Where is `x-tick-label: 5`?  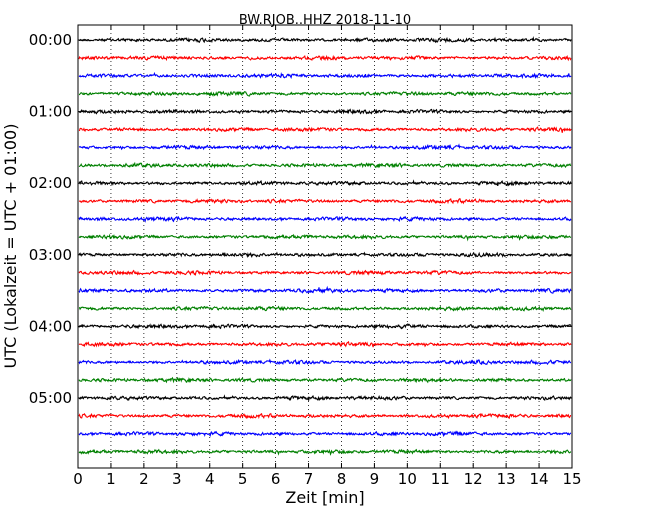 x-tick-label: 5 is located at coordinates (243, 479).